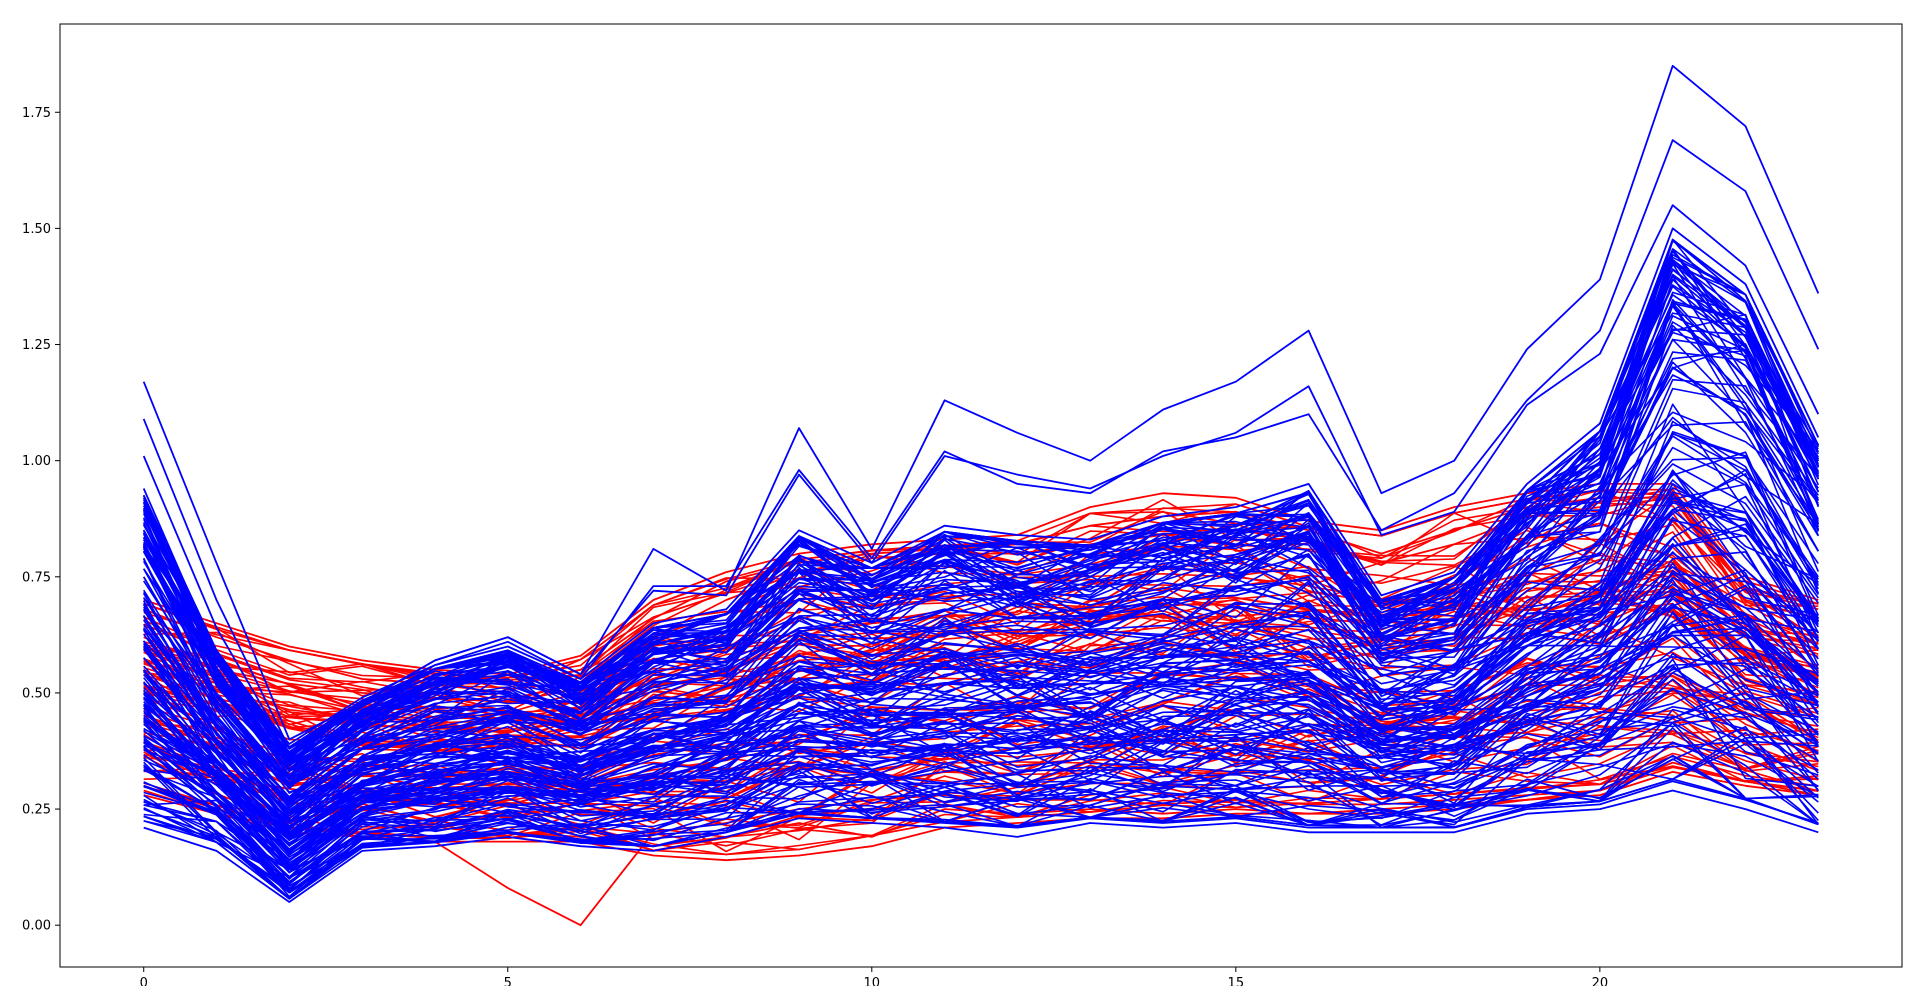 This screenshot has width=1920, height=986. Describe the element at coordinates (36, 461) in the screenshot. I see `y-tick-label: 1.00` at that location.